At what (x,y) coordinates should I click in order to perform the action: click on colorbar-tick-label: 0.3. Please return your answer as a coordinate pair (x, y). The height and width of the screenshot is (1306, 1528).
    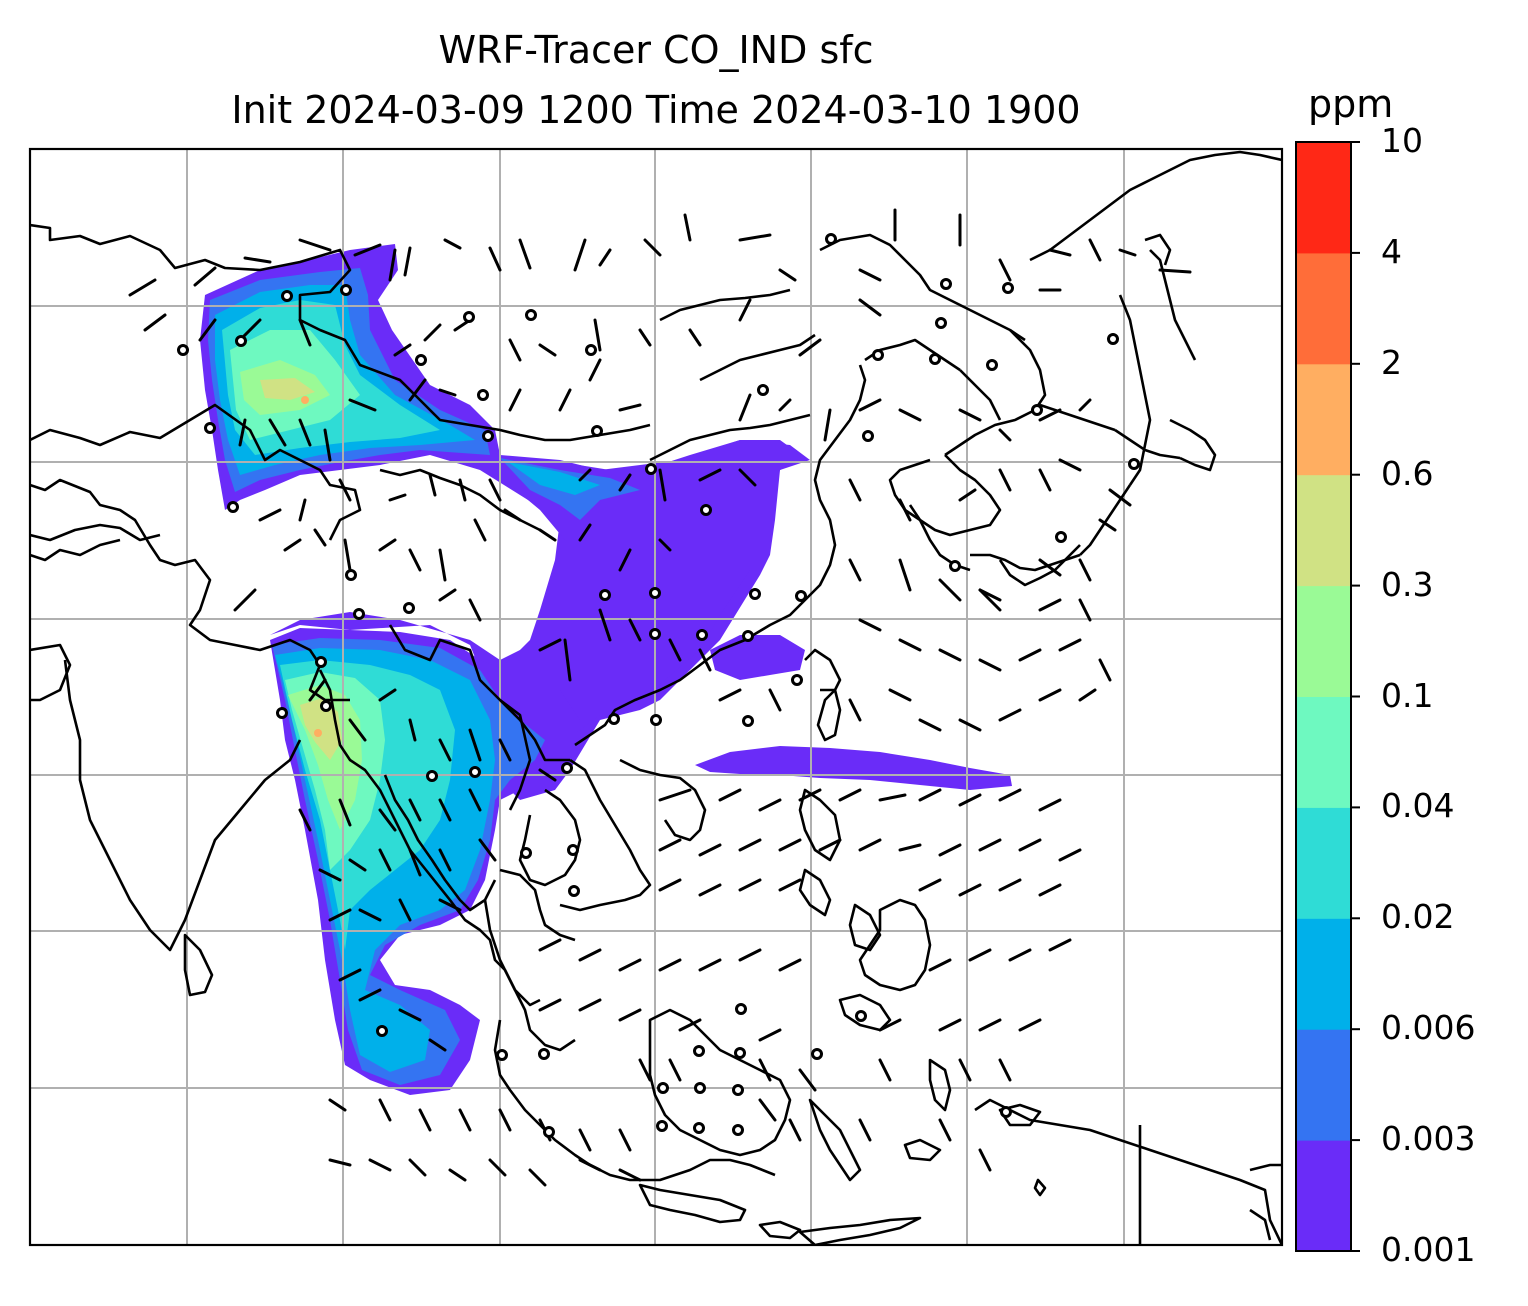
    Looking at the image, I should click on (1407, 584).